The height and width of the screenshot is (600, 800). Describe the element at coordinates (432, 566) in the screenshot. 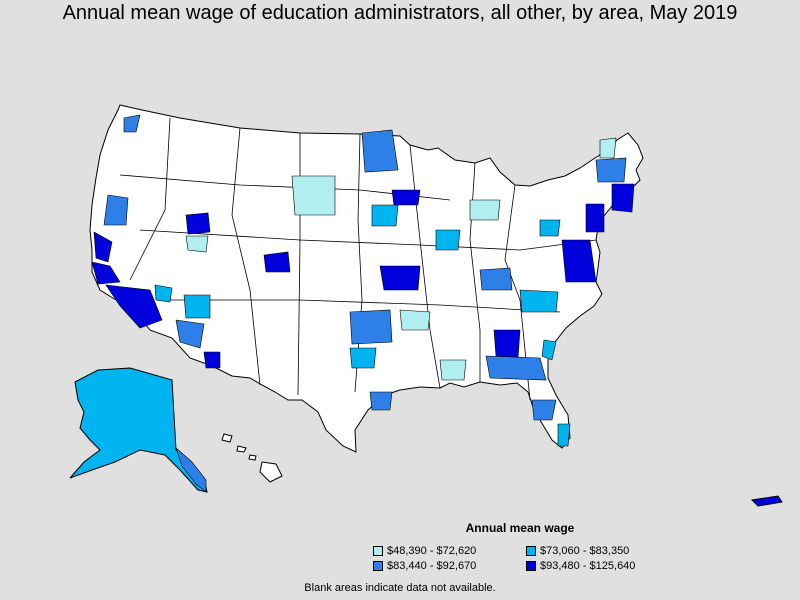

I see `legend-label-3: $83,440 - $92,670` at that location.